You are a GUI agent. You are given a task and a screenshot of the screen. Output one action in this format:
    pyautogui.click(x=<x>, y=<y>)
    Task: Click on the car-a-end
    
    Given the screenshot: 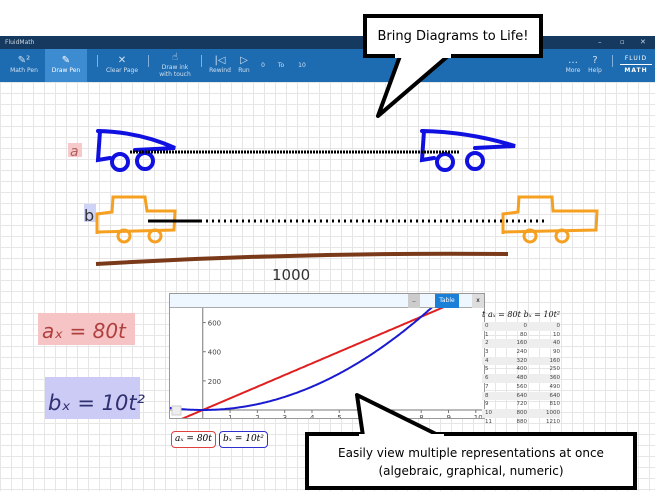 What is the action you would take?
    pyautogui.click(x=467, y=150)
    